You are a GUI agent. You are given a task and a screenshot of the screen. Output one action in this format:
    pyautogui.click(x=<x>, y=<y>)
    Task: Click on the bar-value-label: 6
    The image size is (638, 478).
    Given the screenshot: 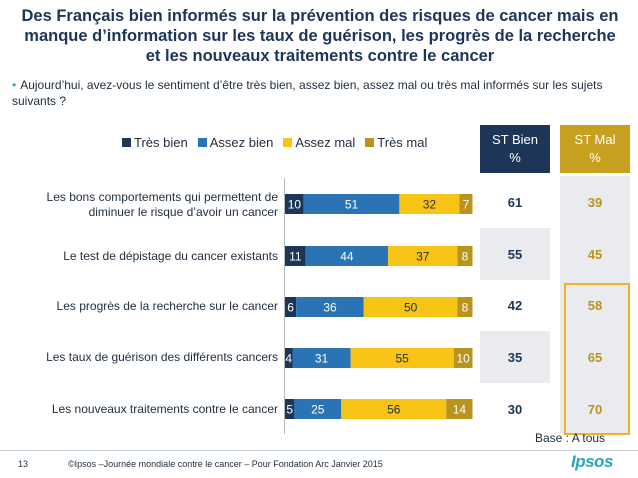 What is the action you would take?
    pyautogui.click(x=290, y=308)
    